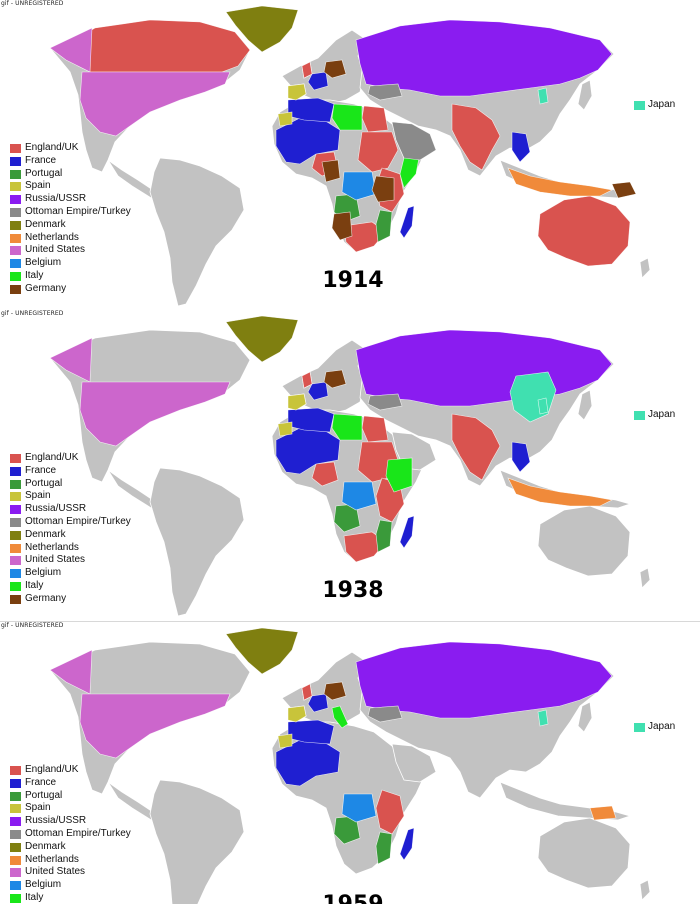 The height and width of the screenshot is (904, 700). I want to click on region-turkey, so click(385, 714).